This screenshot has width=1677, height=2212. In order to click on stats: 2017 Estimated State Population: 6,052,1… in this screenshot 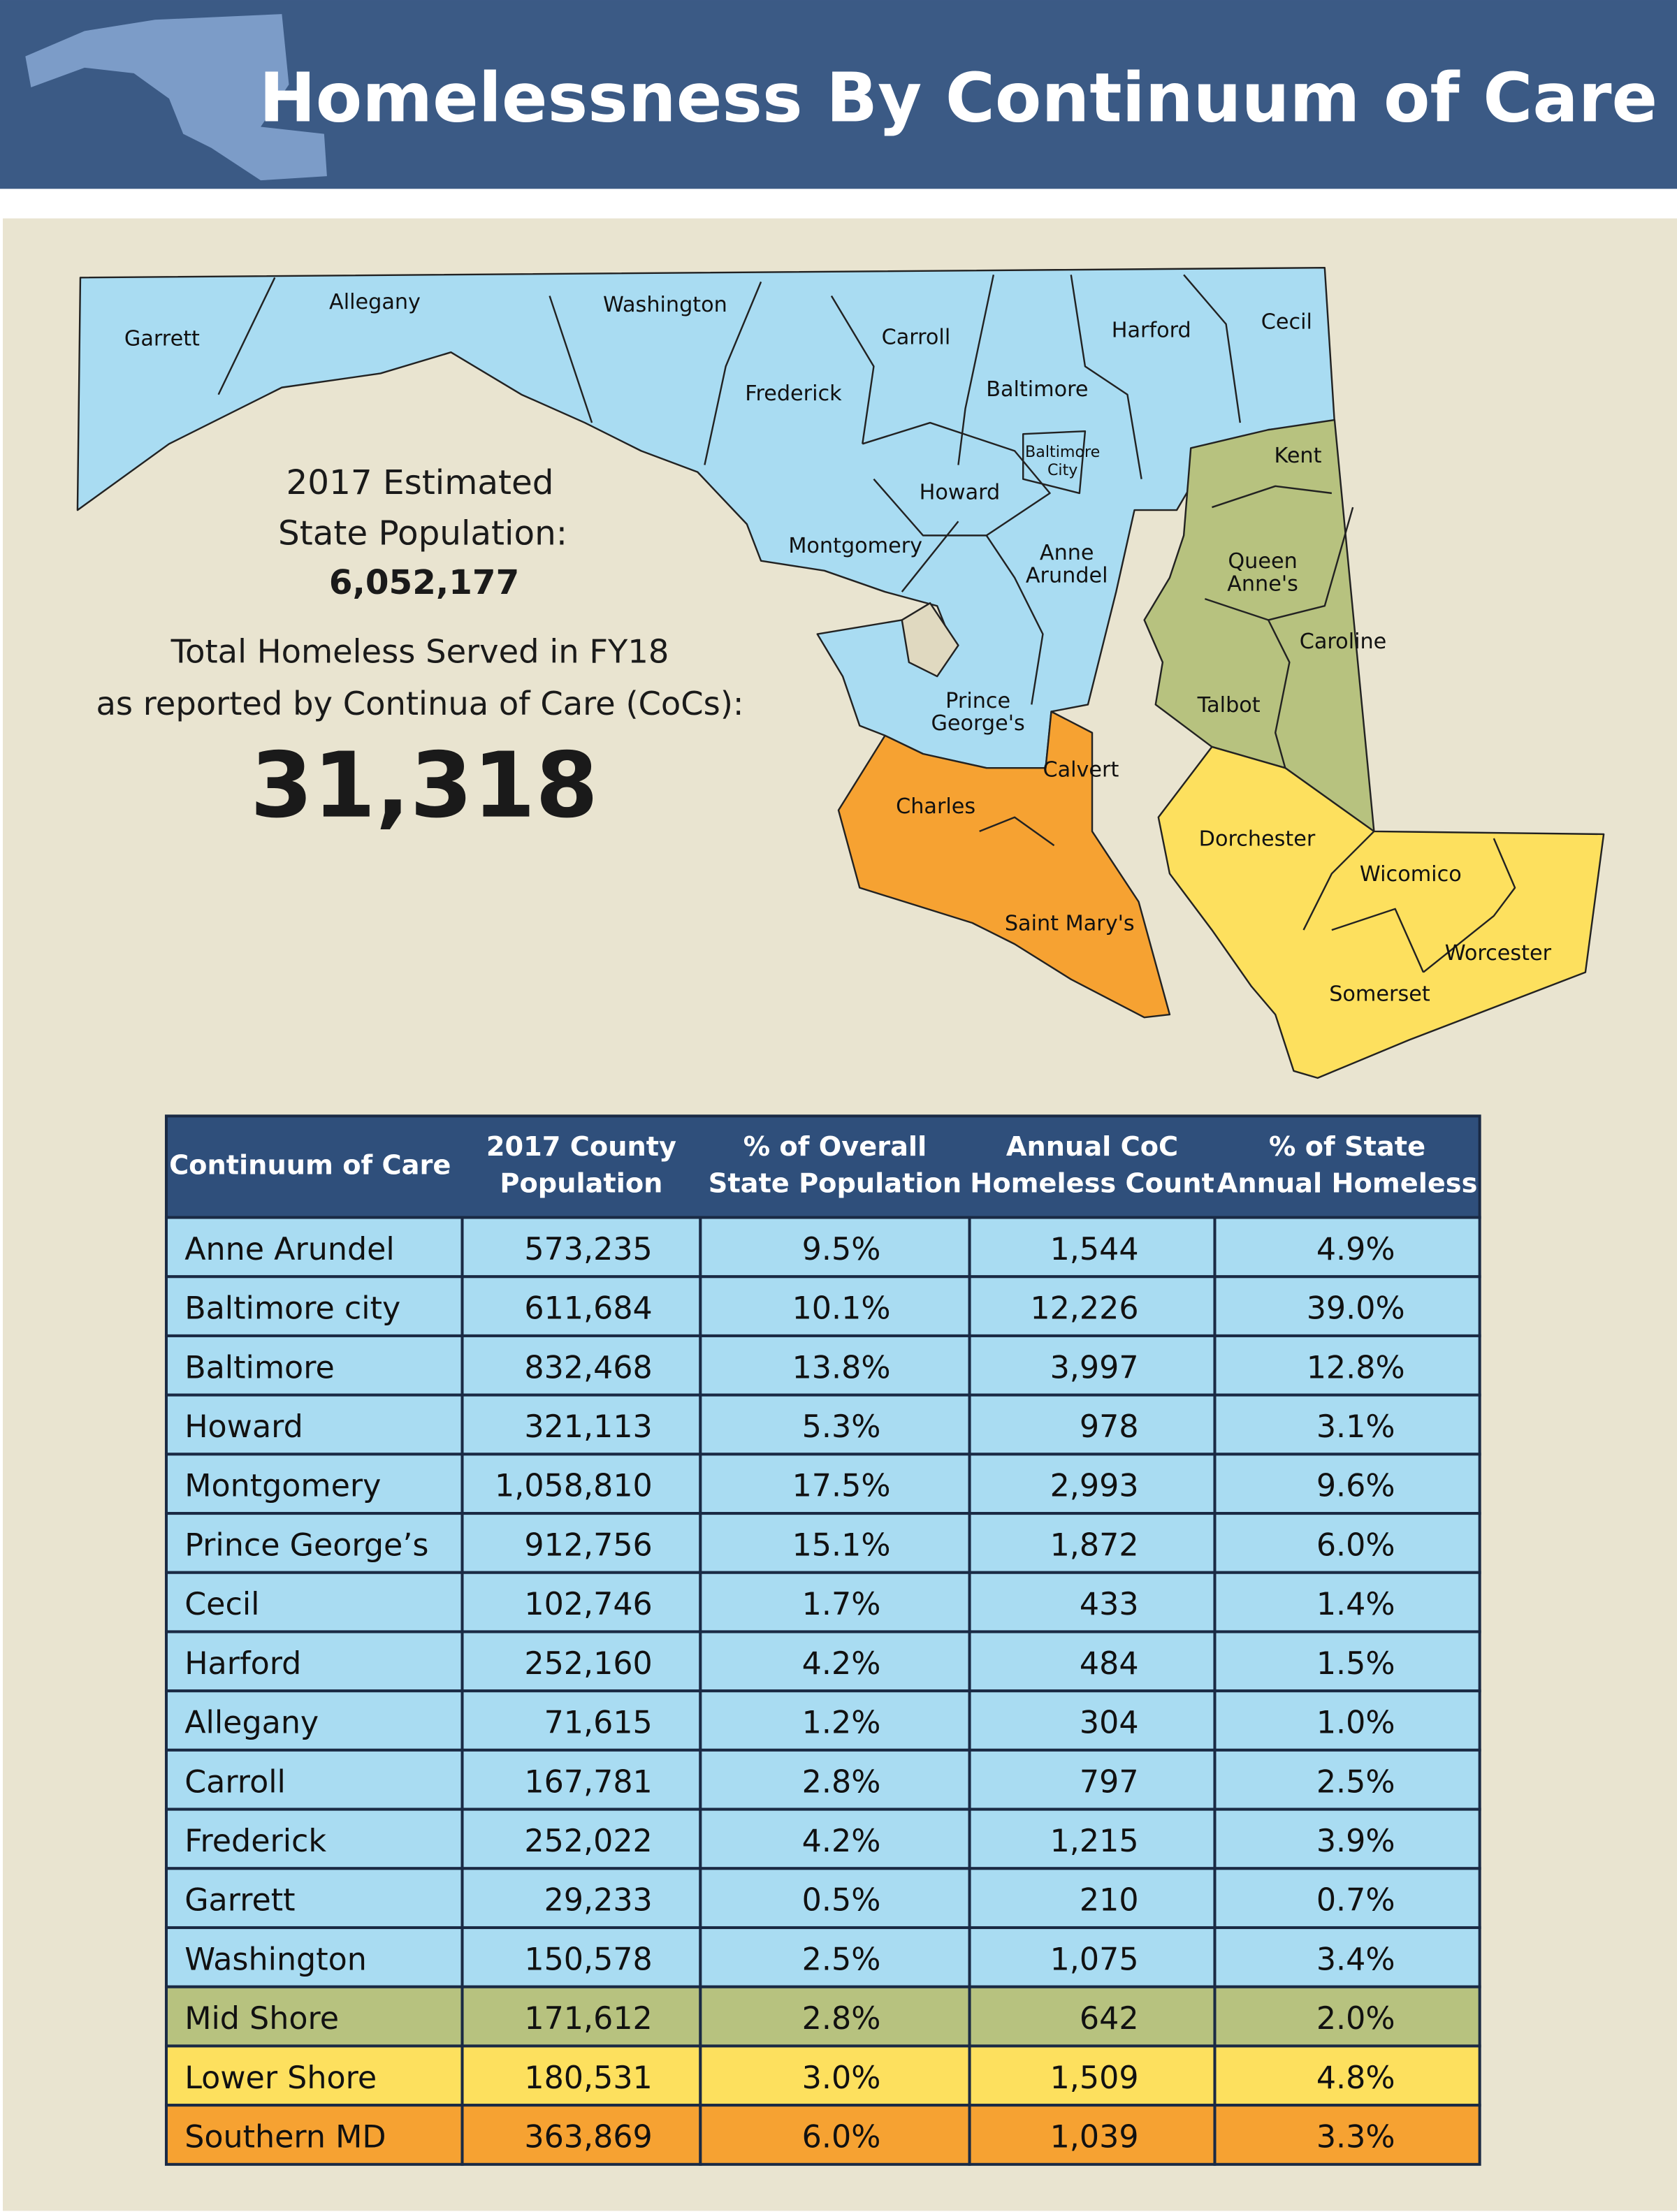, I will do `click(420, 650)`.